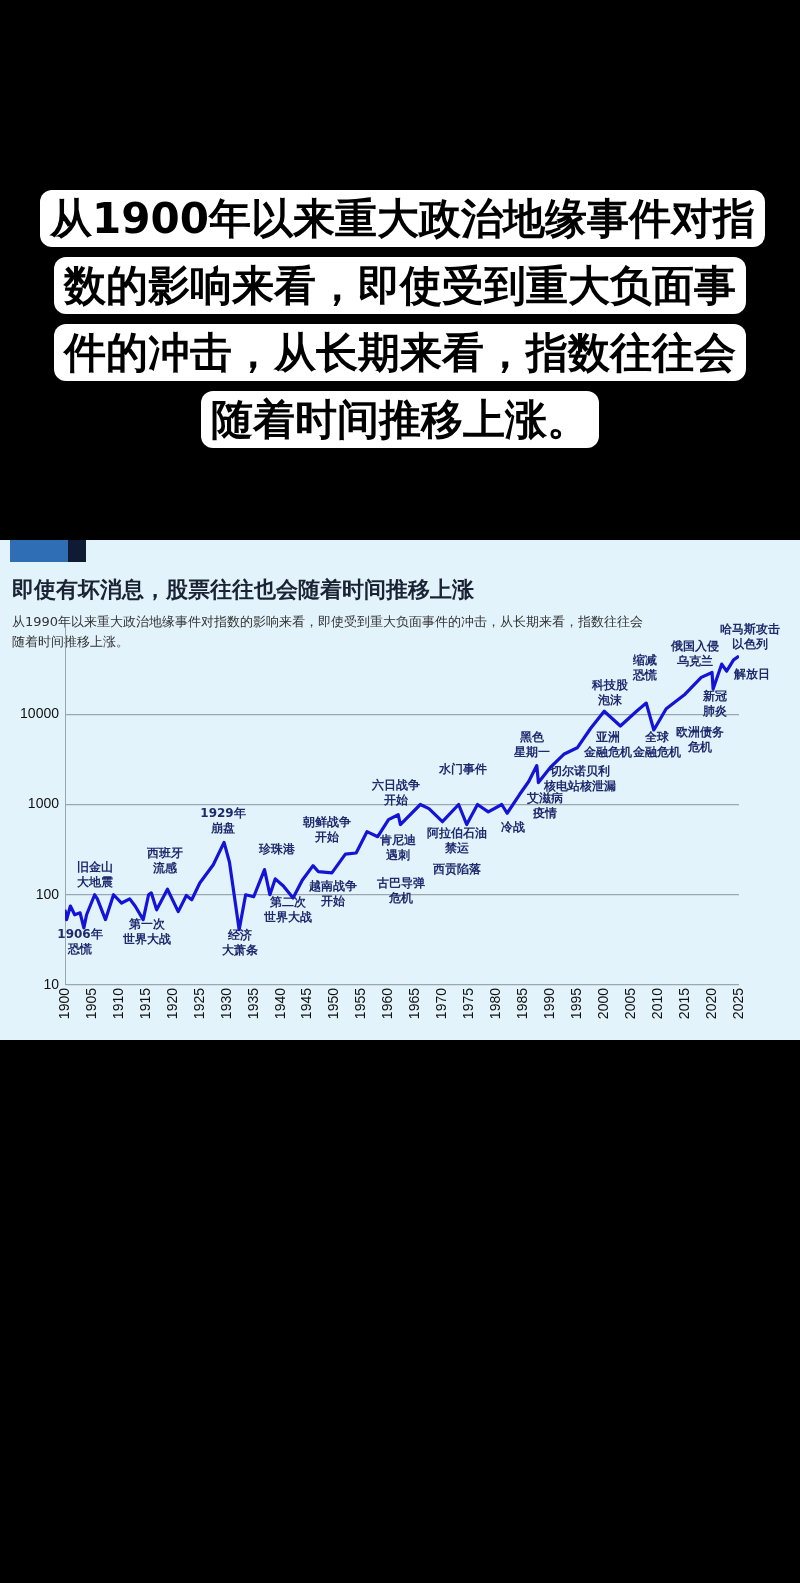  Describe the element at coordinates (223, 820) in the screenshot. I see `annotation: 1929年崩盘` at that location.